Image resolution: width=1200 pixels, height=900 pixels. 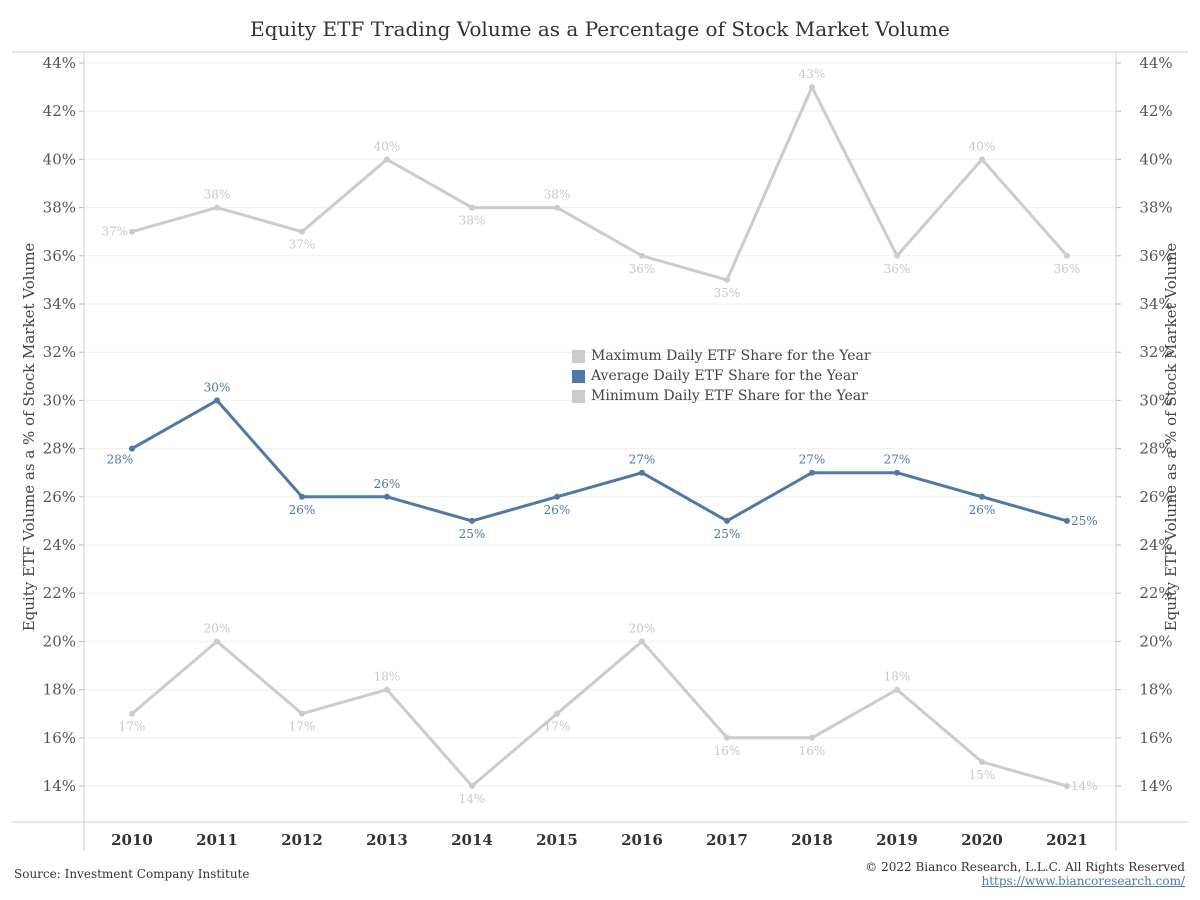 What do you see at coordinates (120, 460) in the screenshot?
I see `data-label-avg: 28%` at bounding box center [120, 460].